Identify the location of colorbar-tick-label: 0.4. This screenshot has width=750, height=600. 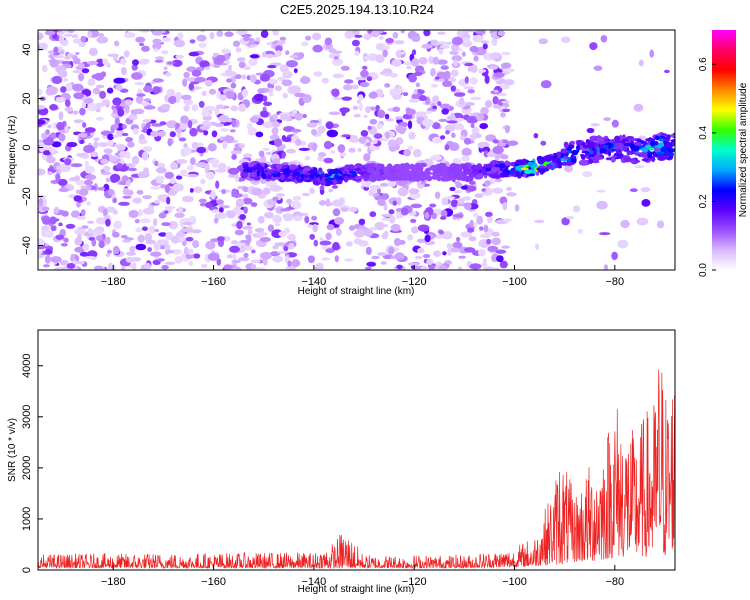
(703, 132).